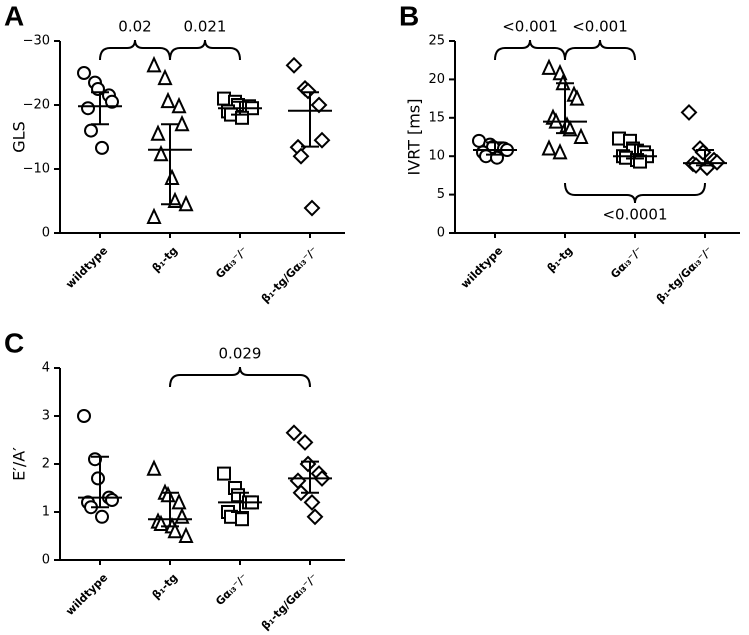 The height and width of the screenshot is (635, 749). I want to click on y-tick-label: 10, so click(436, 156).